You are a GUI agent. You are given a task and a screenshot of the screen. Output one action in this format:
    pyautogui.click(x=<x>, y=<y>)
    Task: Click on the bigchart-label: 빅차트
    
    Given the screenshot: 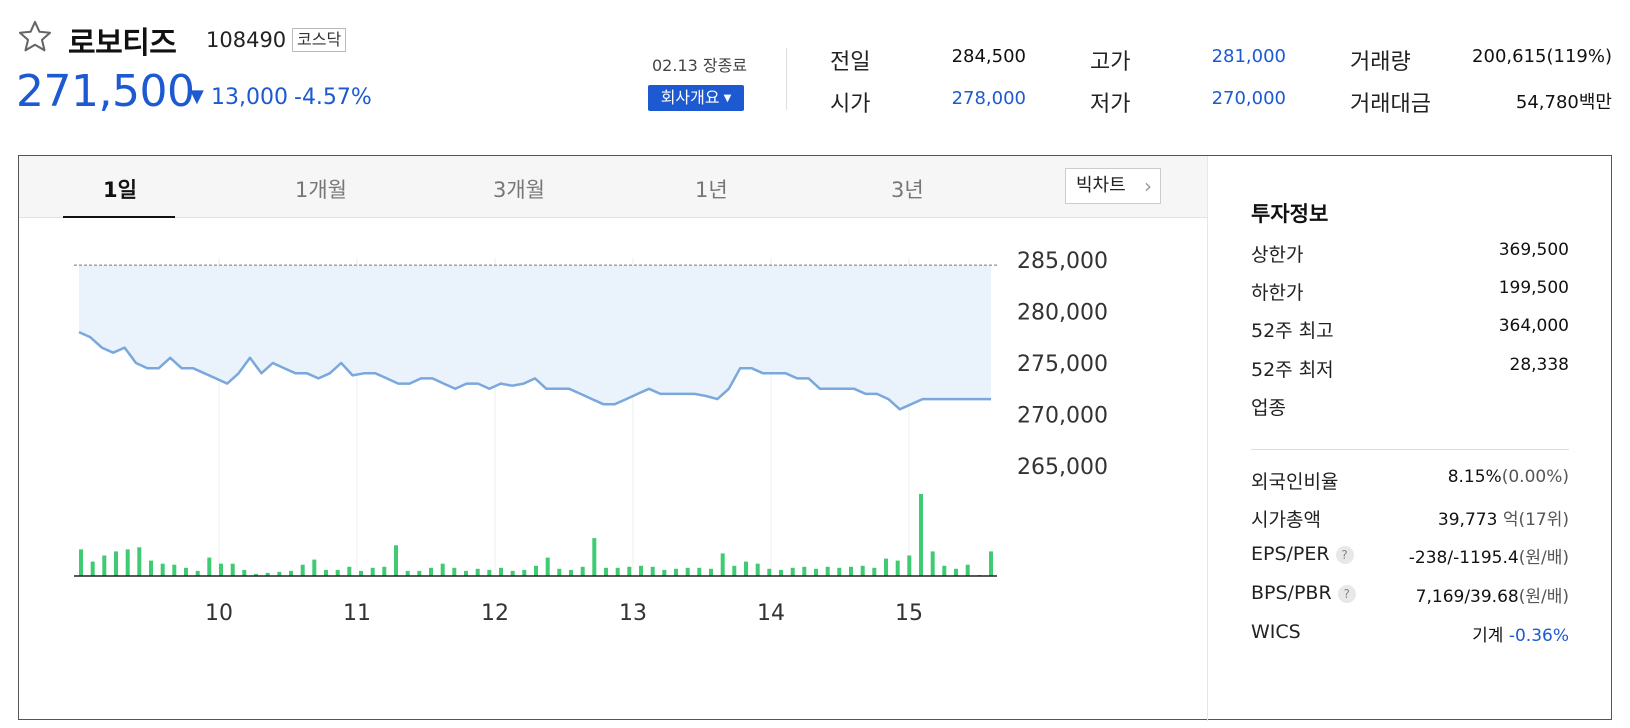 What is the action you would take?
    pyautogui.click(x=1101, y=185)
    